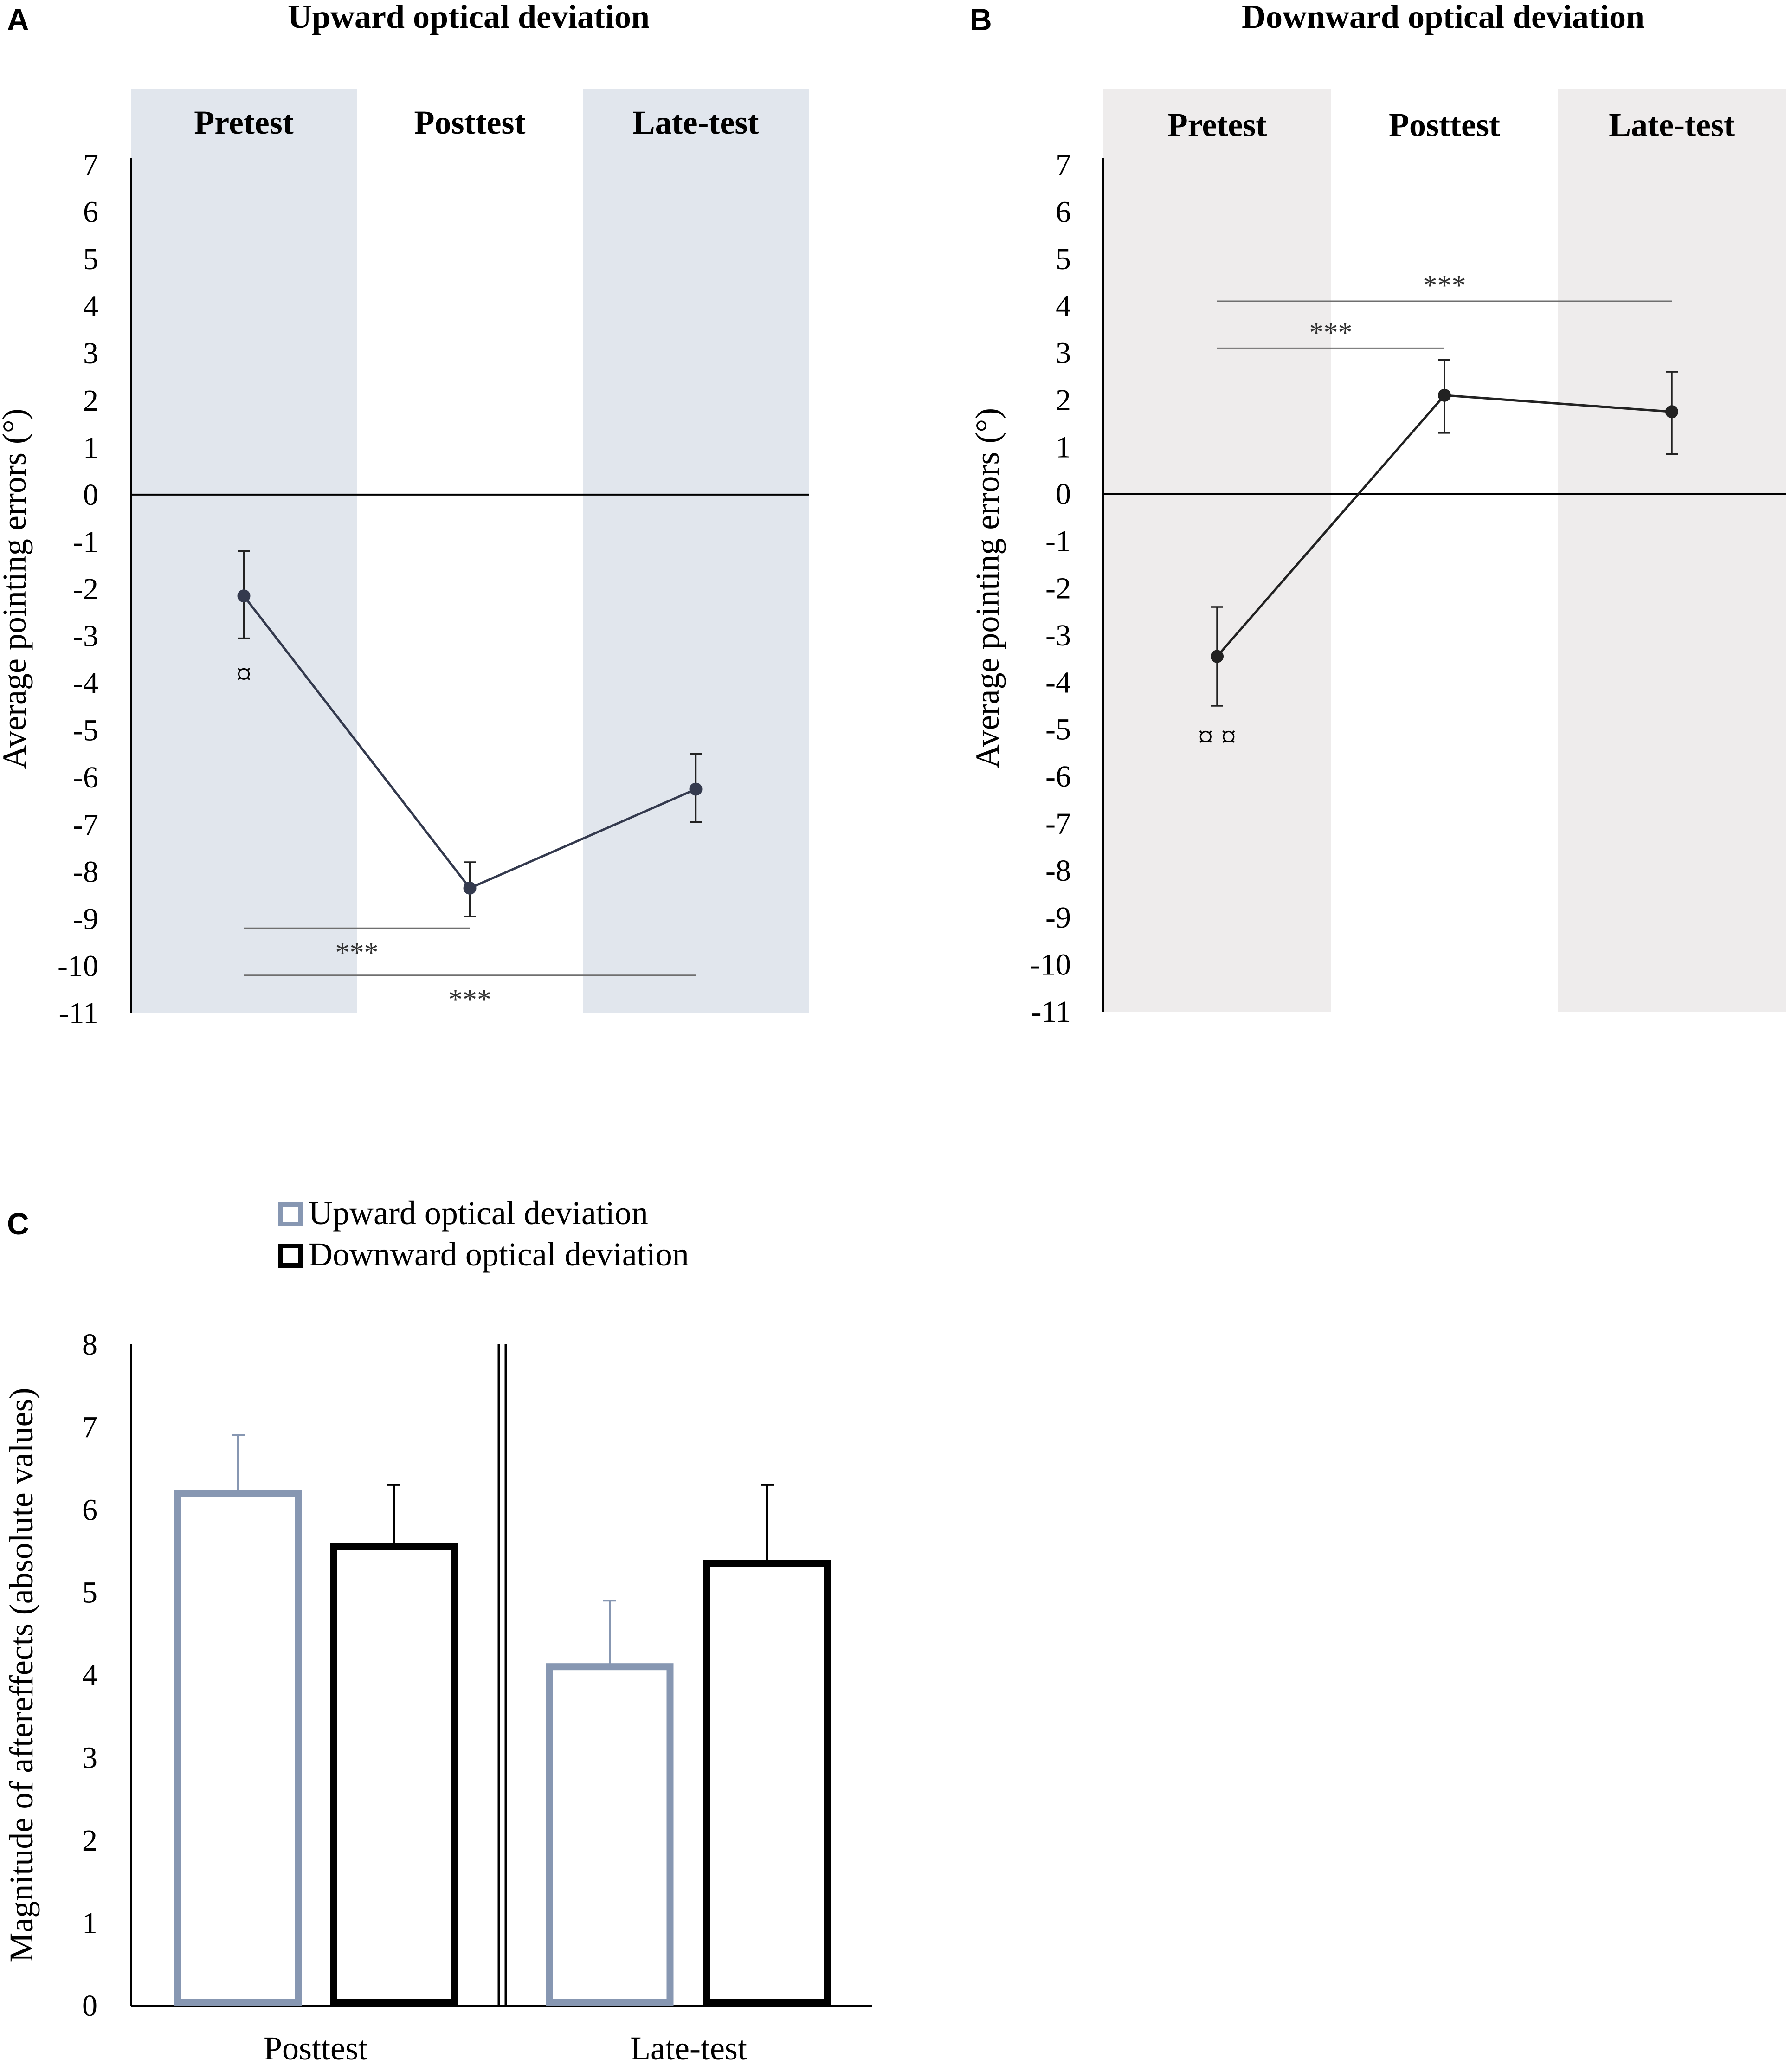 This screenshot has height=2065, width=1792. What do you see at coordinates (1672, 124) in the screenshot?
I see `panel-b-phase-label: Late-test` at bounding box center [1672, 124].